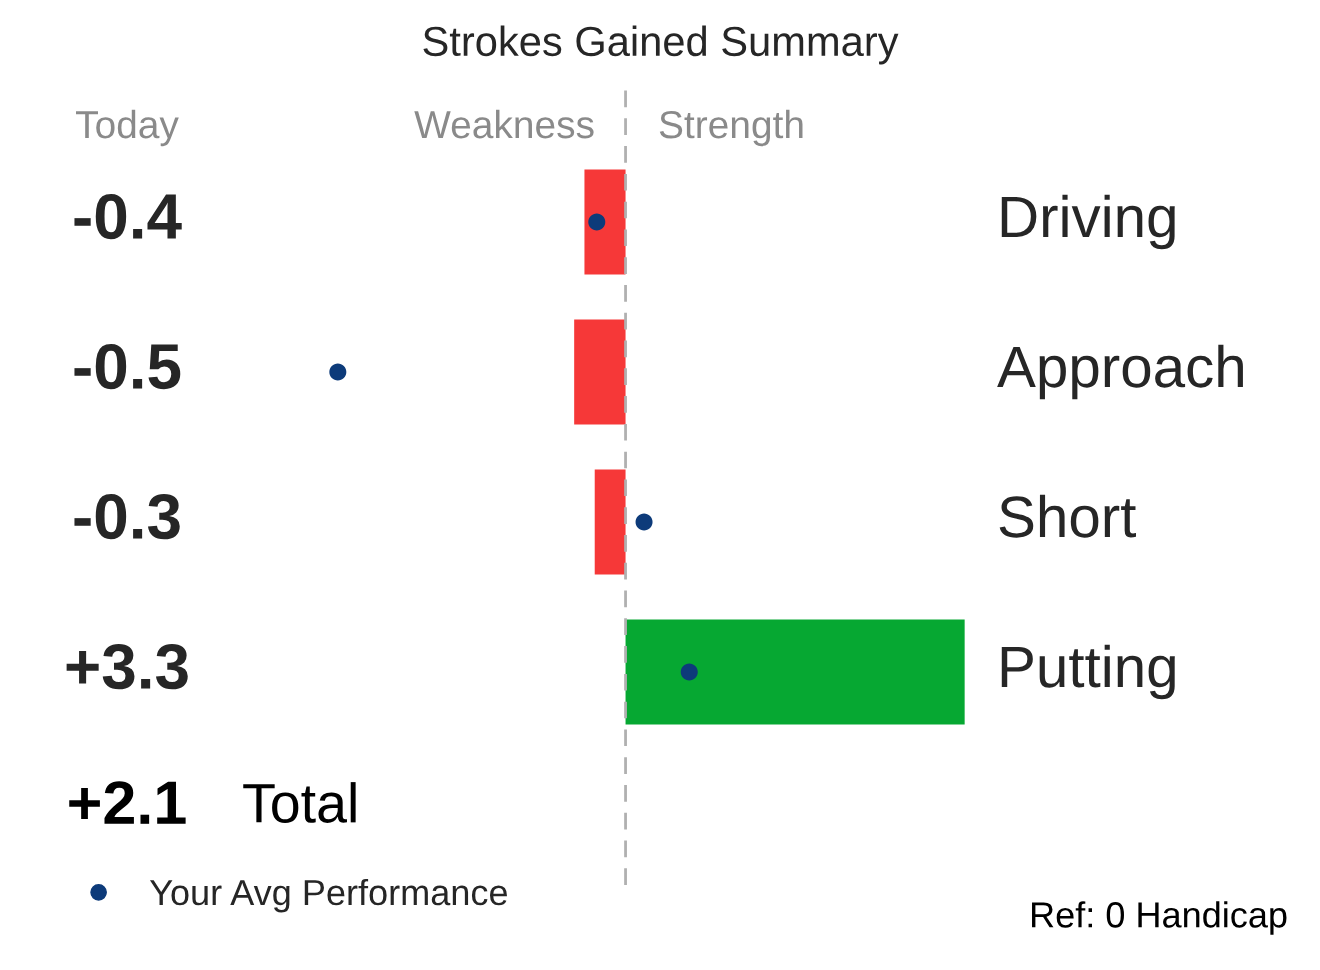 This screenshot has width=1320, height=970. I want to click on data-label: +3.3, so click(127, 666).